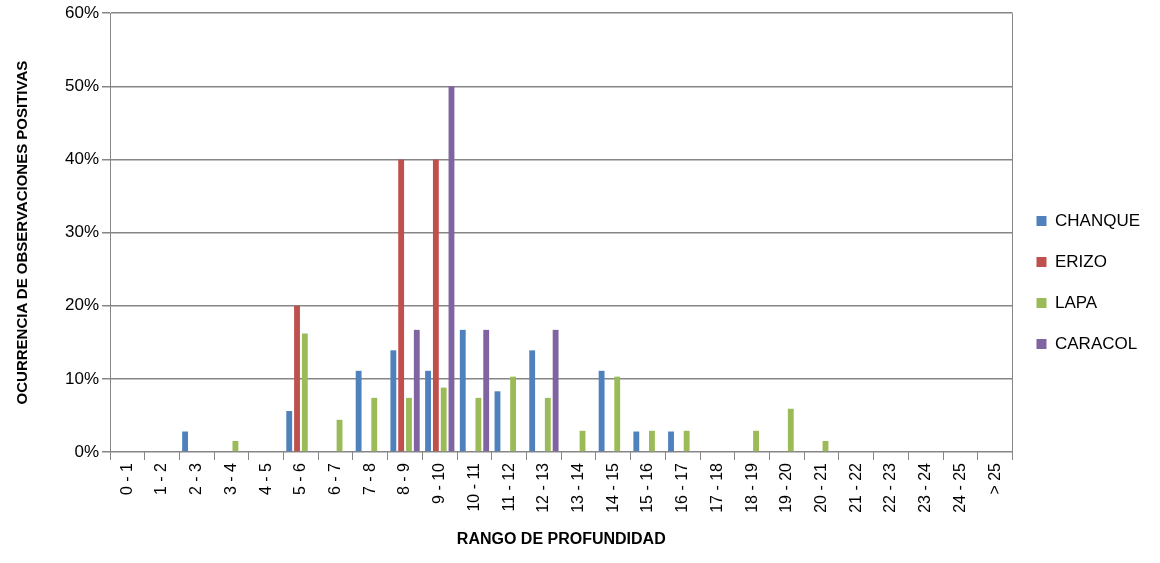 Image resolution: width=1160 pixels, height=563 pixels. What do you see at coordinates (1096, 343) in the screenshot?
I see `legend-label: CARACOL` at bounding box center [1096, 343].